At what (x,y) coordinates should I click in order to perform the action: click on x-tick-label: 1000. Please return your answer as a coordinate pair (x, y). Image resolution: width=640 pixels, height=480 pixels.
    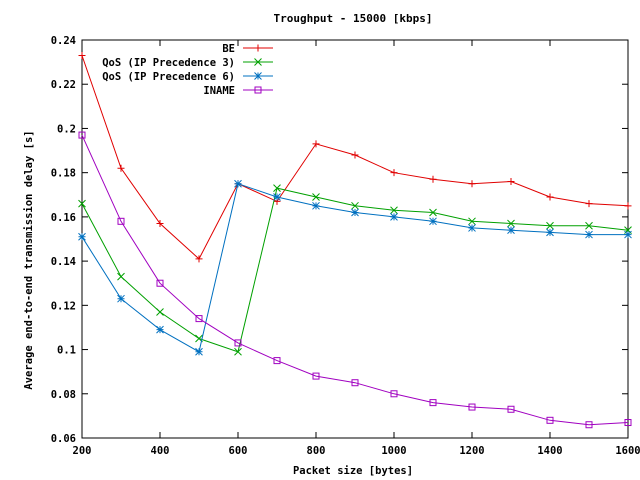
    Looking at the image, I should click on (393, 451).